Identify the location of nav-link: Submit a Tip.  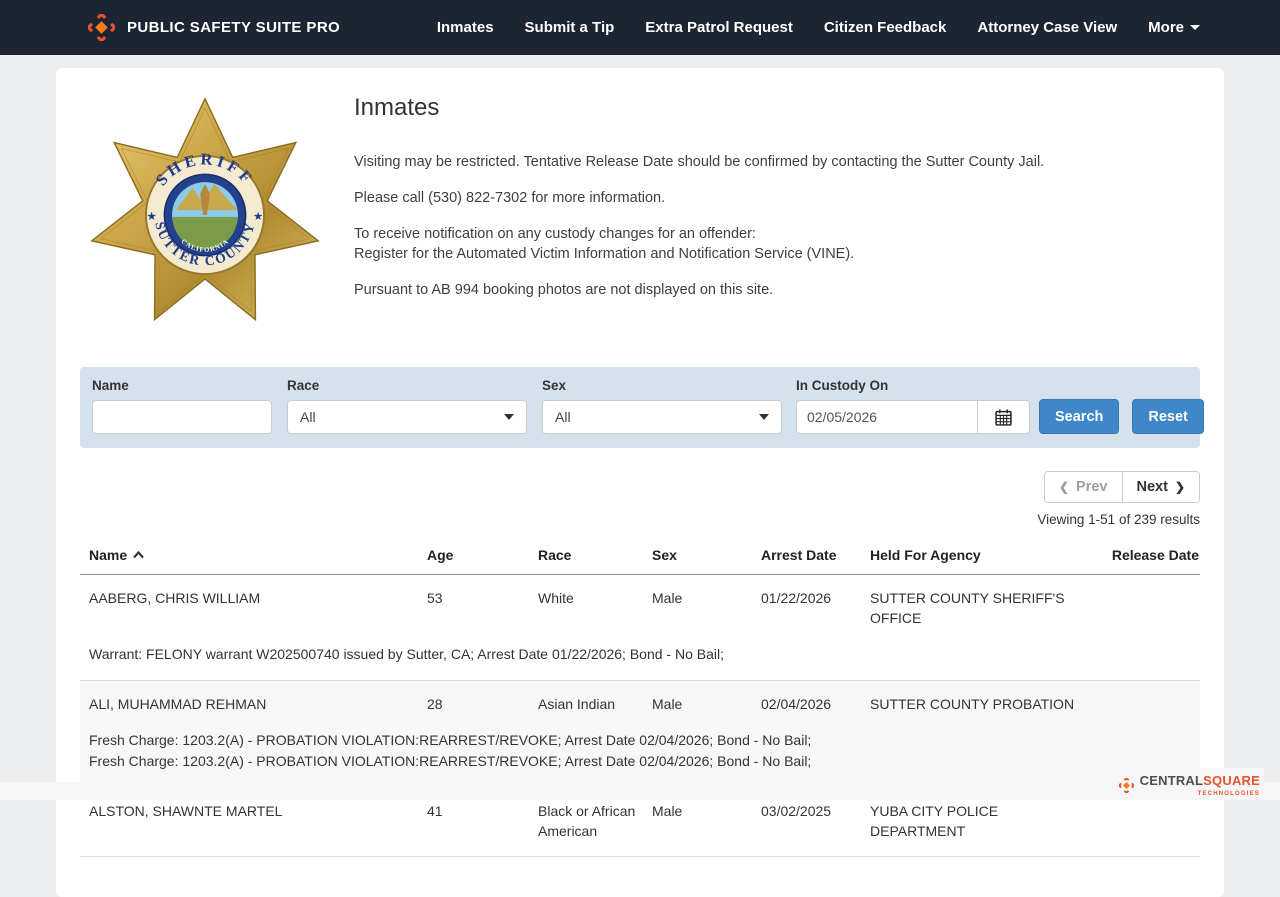
(569, 27).